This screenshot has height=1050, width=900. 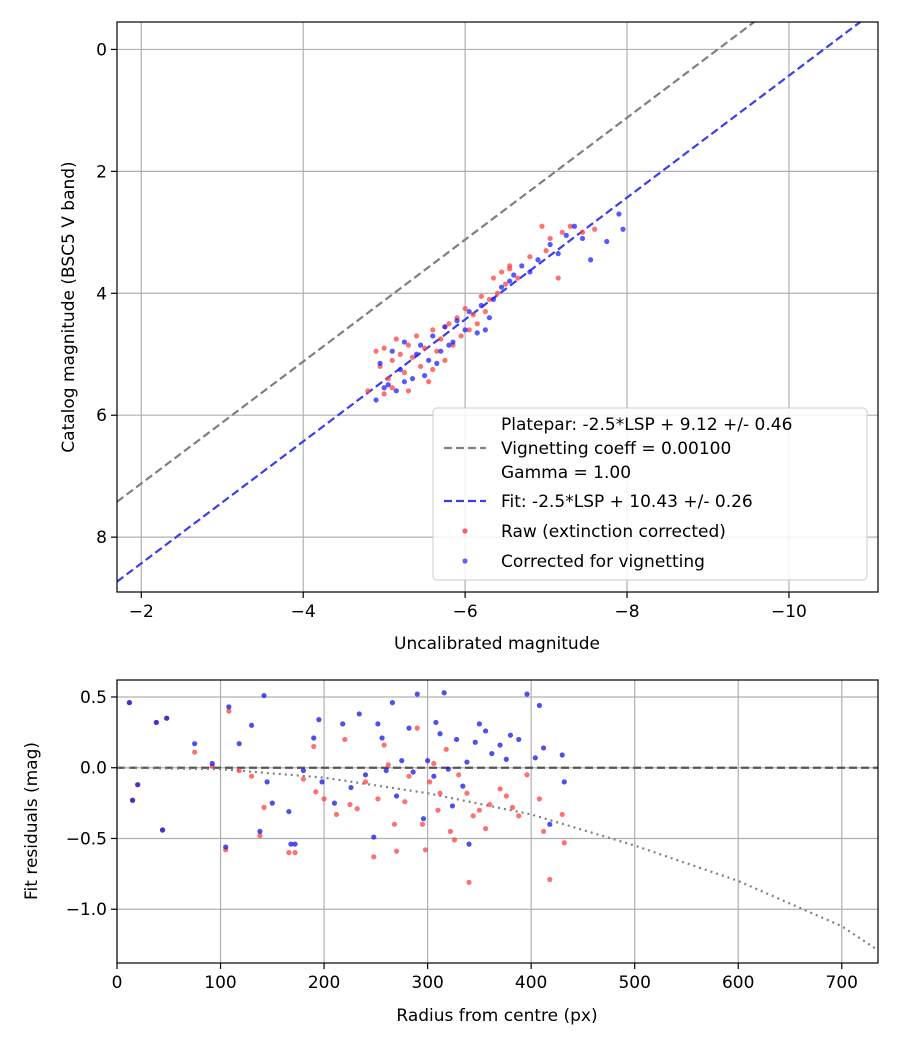 I want to click on legend-fit-label: Fit: -2.5*LSP + 10.43 +/- 0.26, so click(x=627, y=502).